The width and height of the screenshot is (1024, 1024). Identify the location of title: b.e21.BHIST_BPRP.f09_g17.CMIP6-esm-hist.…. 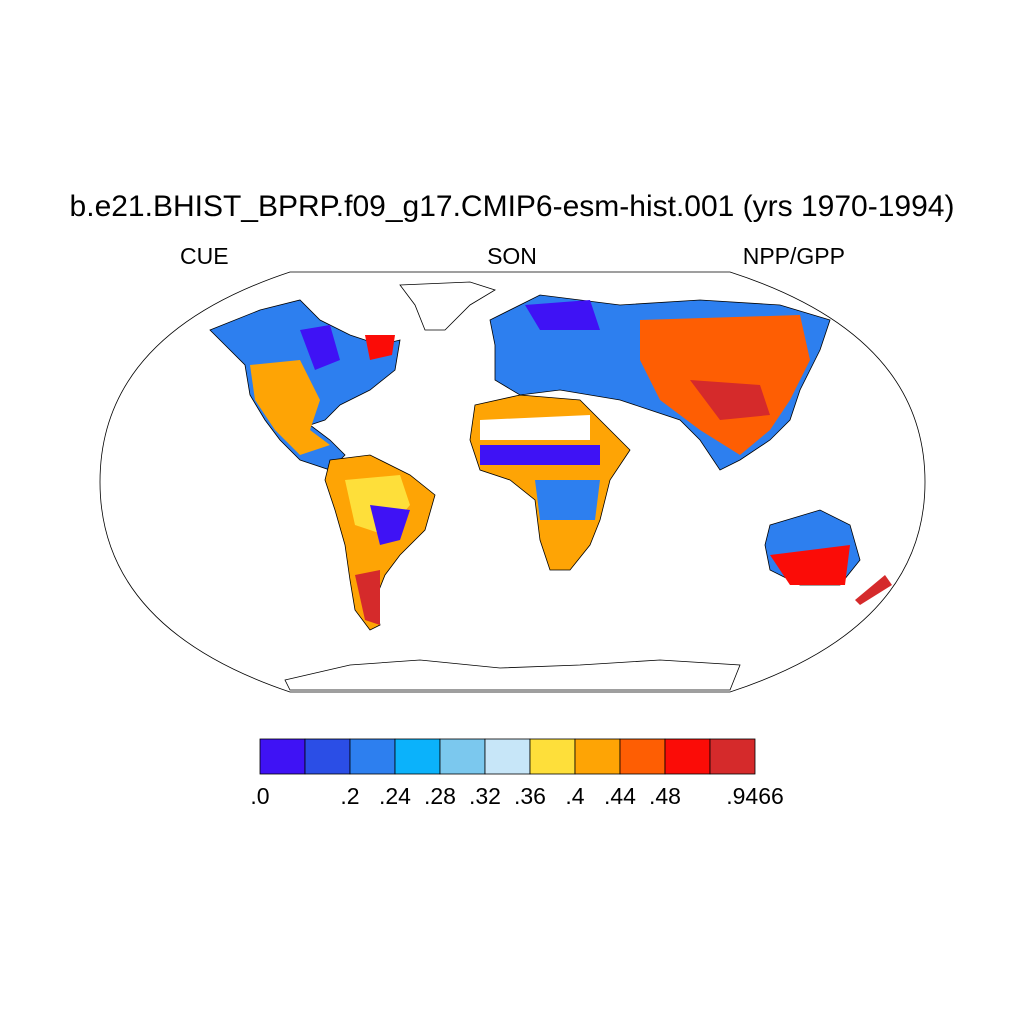
(512, 206).